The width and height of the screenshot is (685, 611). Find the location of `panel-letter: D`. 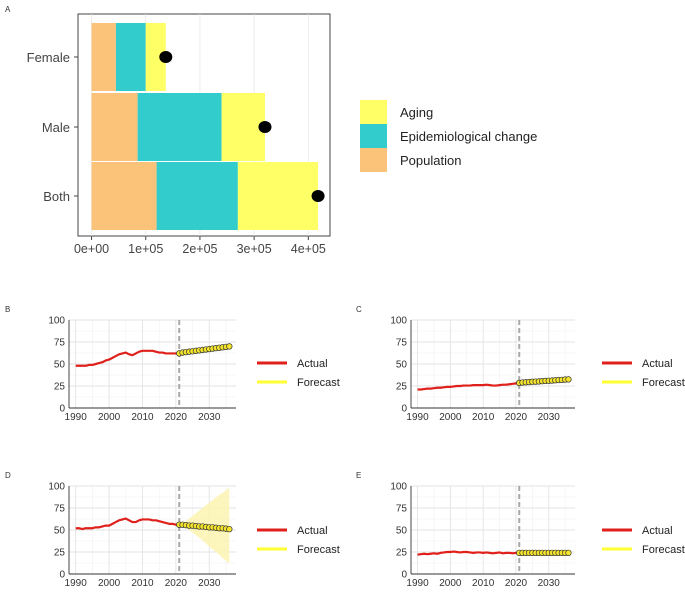

panel-letter: D is located at coordinates (8, 475).